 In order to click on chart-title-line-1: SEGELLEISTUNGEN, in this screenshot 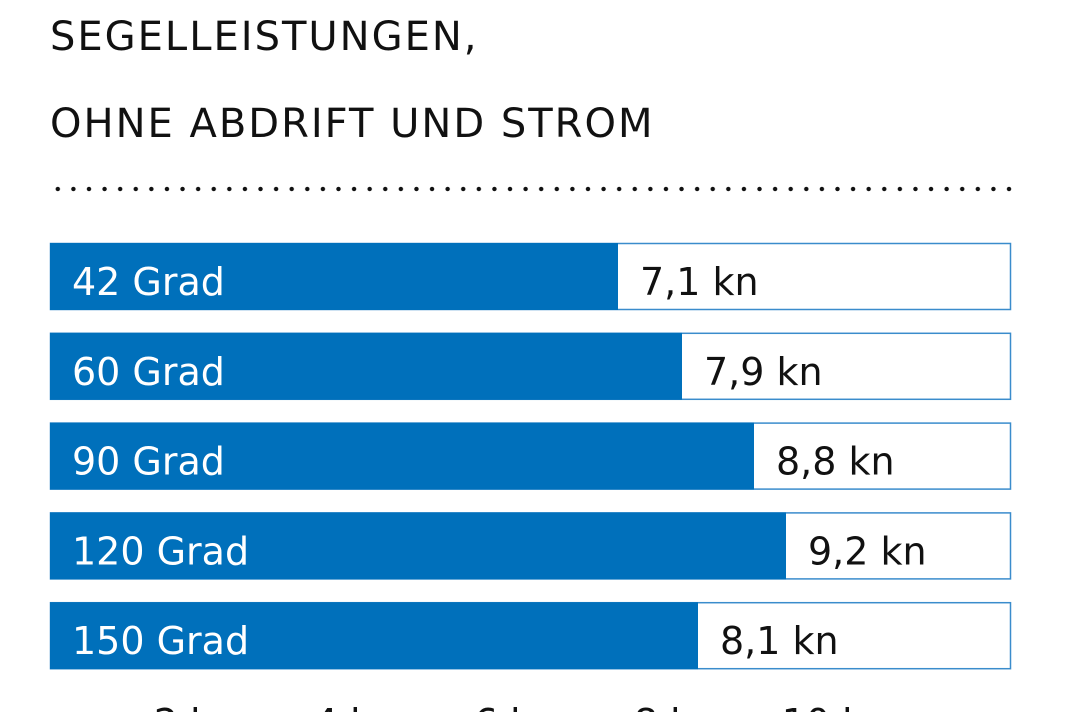, I will do `click(264, 37)`.